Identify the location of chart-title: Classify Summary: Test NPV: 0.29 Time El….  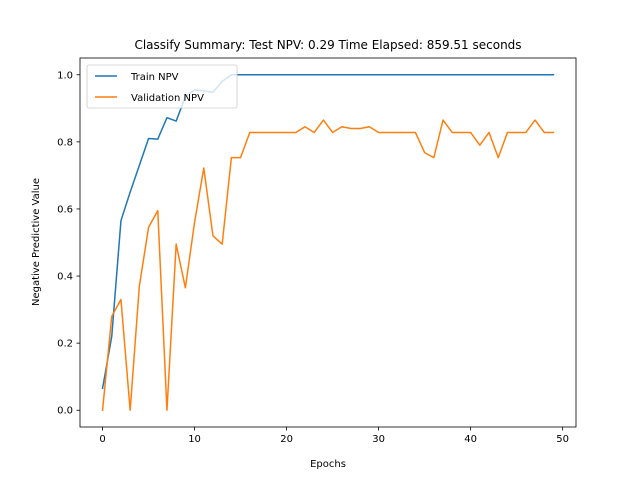
(327, 45).